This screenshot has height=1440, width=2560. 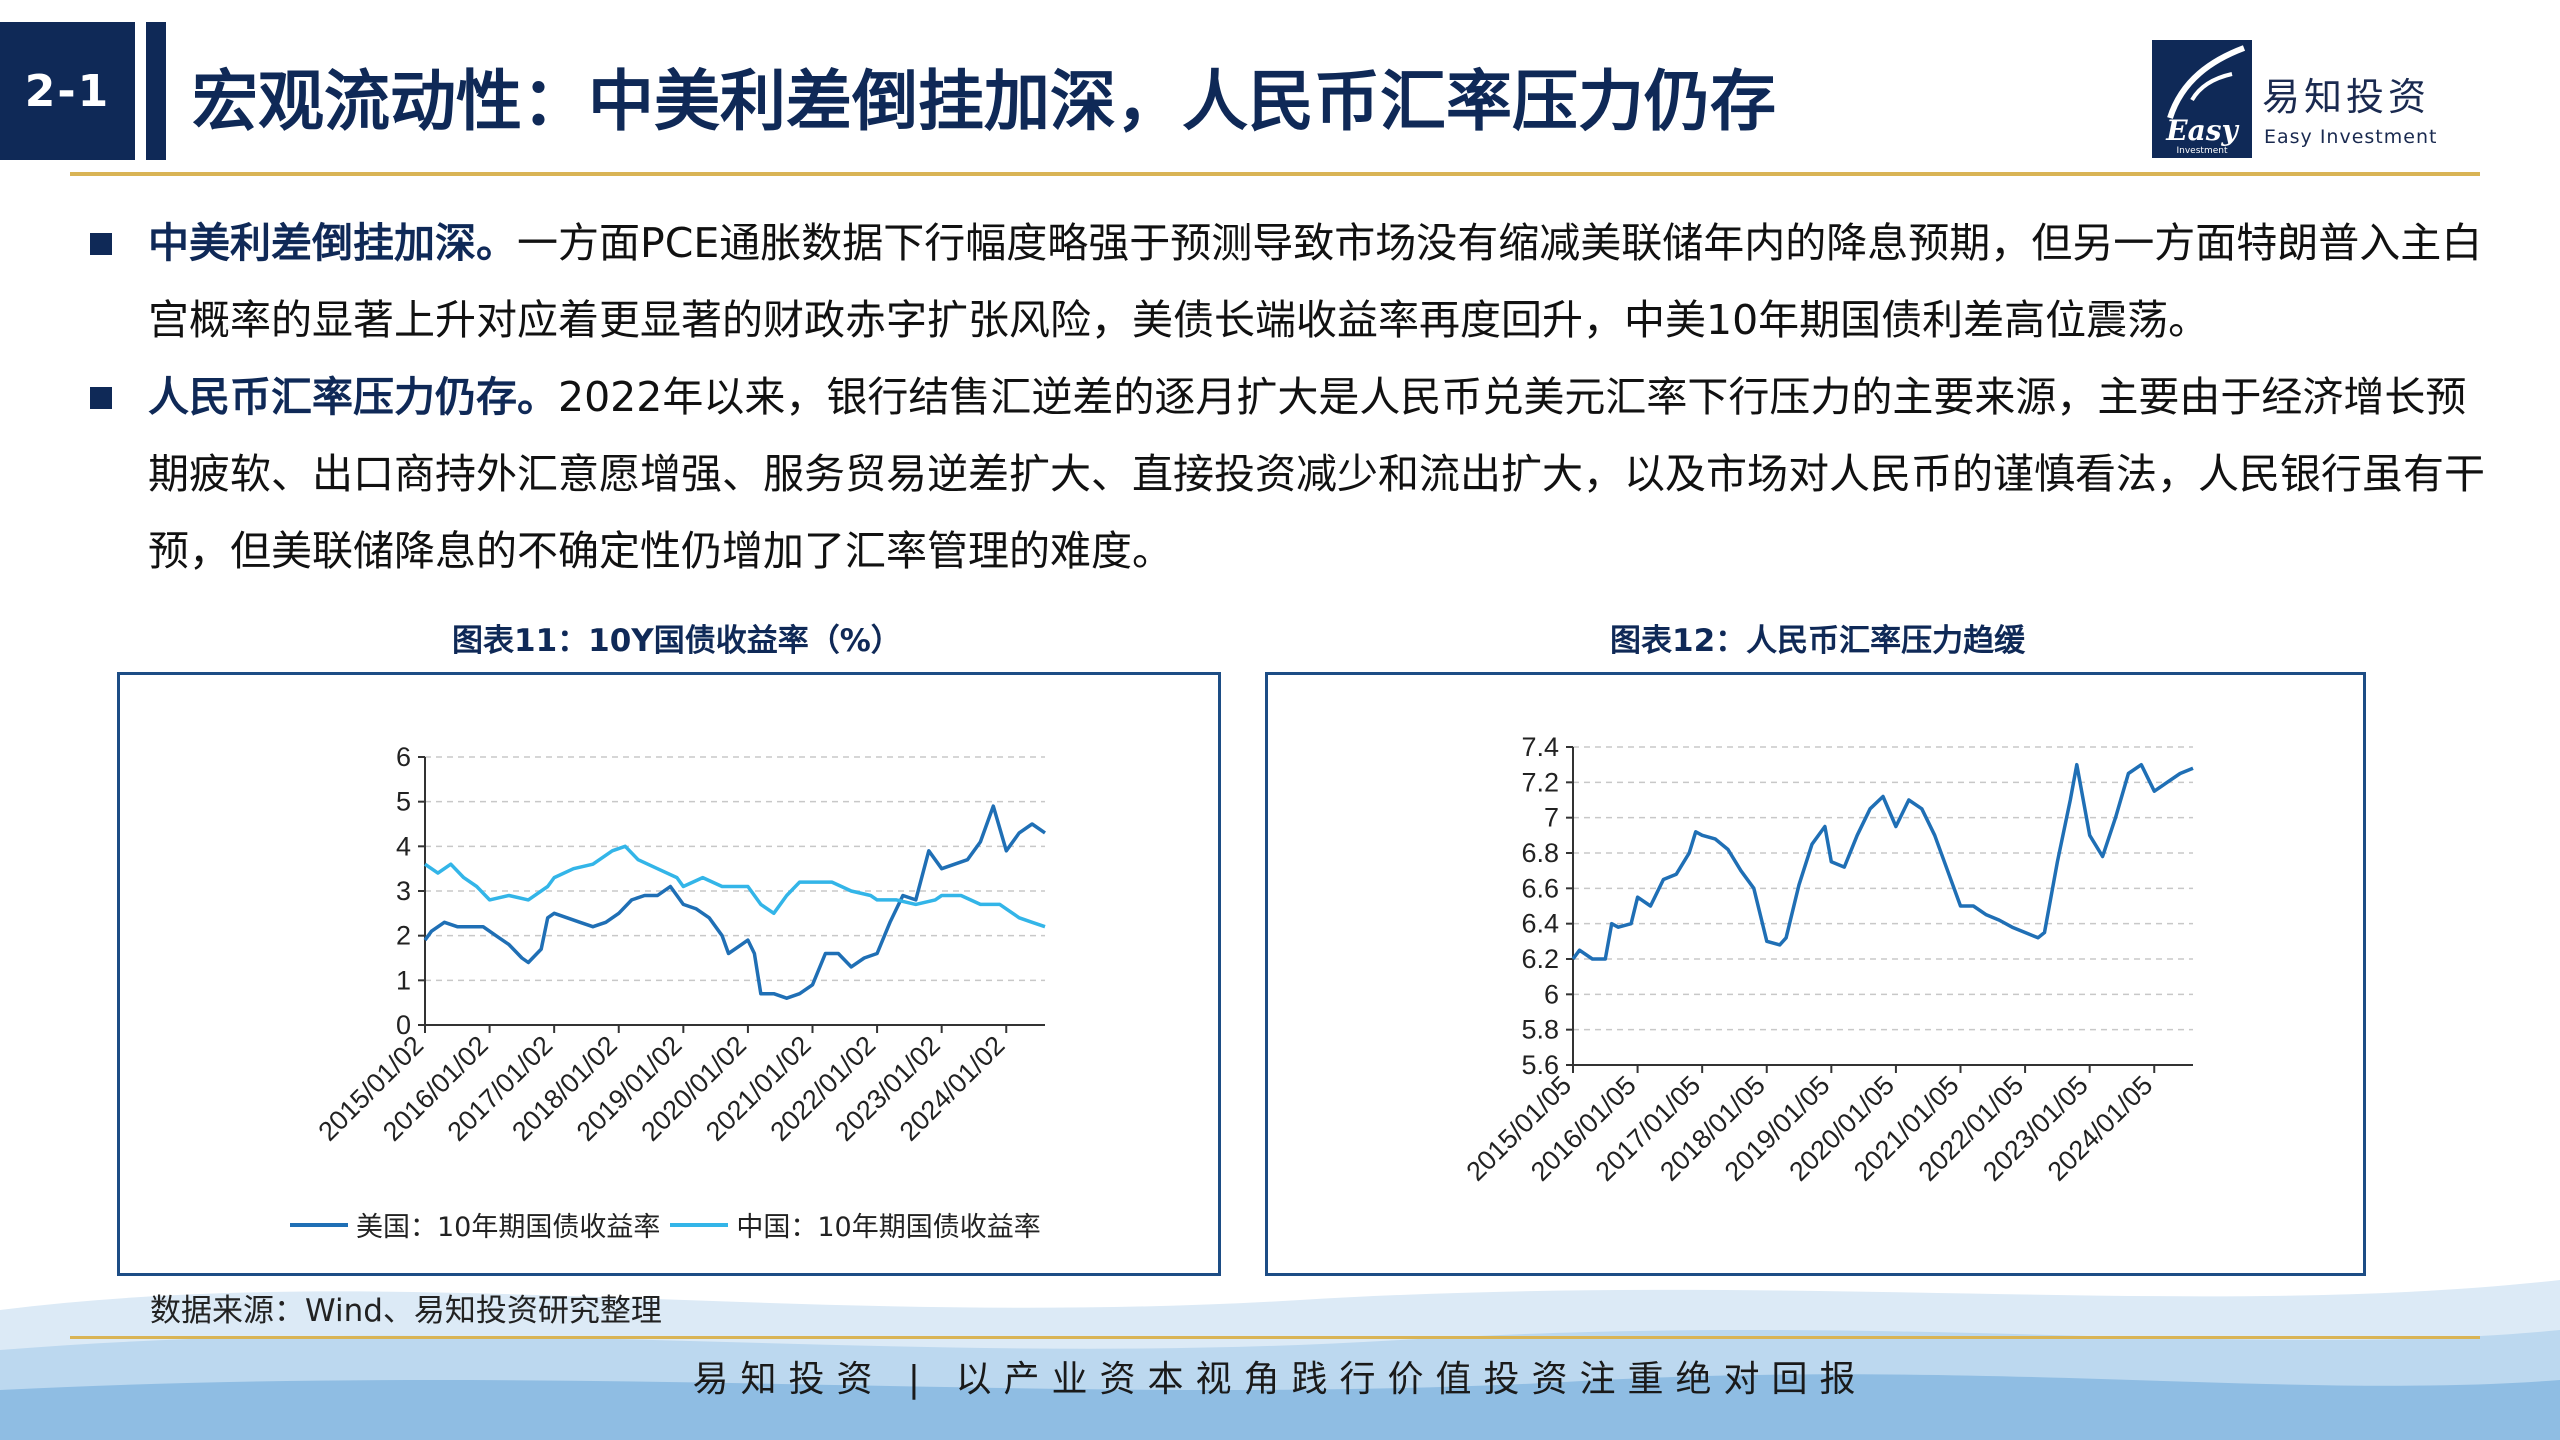 What do you see at coordinates (403, 980) in the screenshot?
I see `y-tick-label: 1` at bounding box center [403, 980].